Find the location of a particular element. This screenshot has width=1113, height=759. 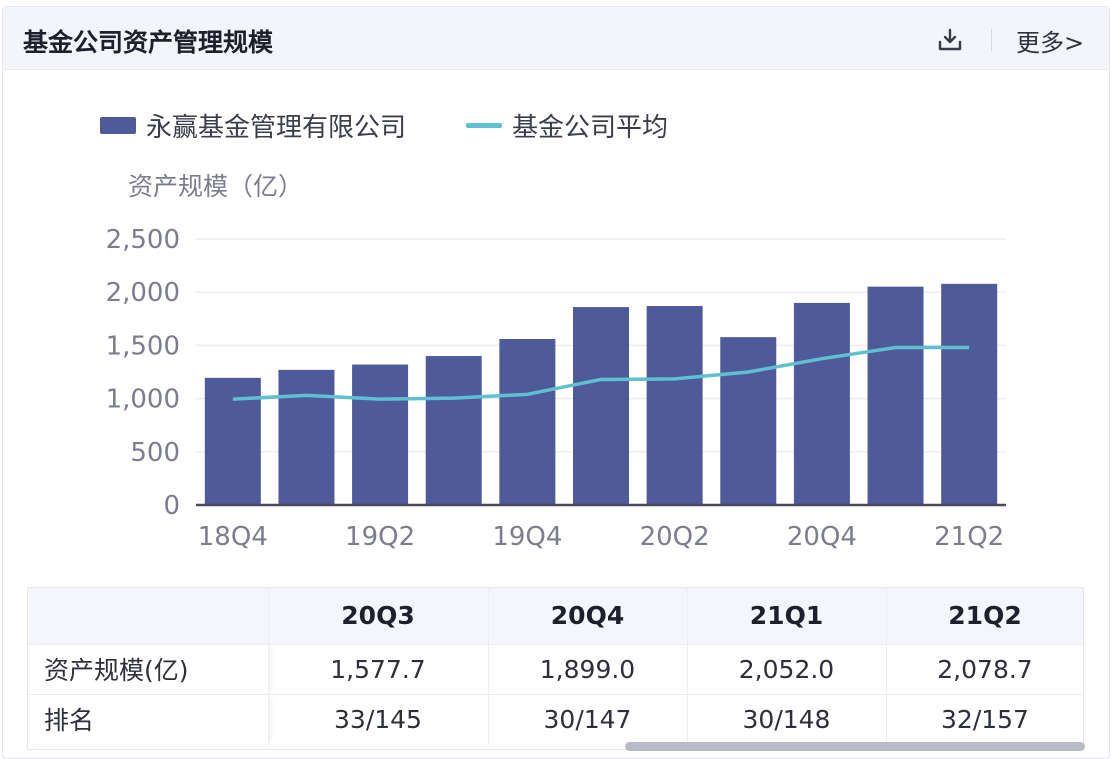

table-cell: 33/145 is located at coordinates (378, 718).